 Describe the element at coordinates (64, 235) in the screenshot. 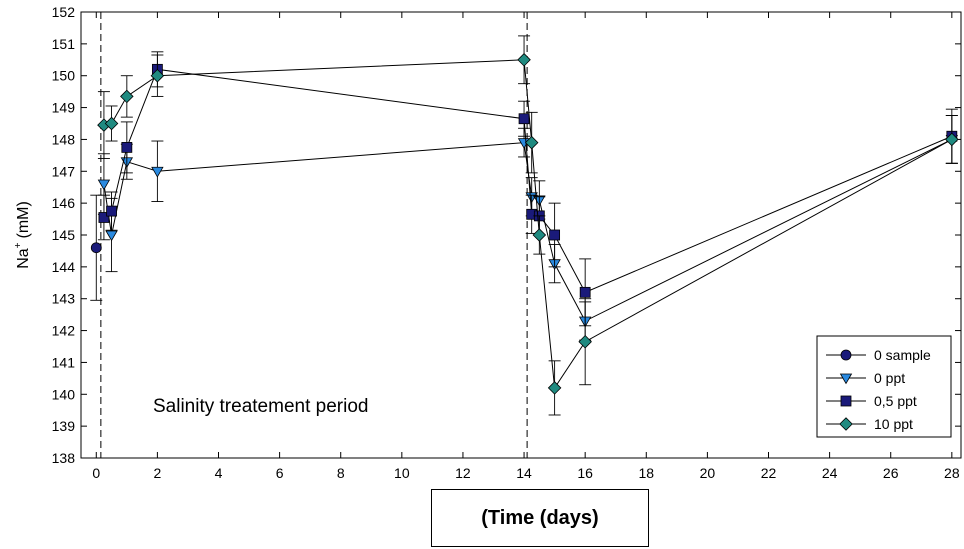

I see `y-tick-label: 145` at that location.